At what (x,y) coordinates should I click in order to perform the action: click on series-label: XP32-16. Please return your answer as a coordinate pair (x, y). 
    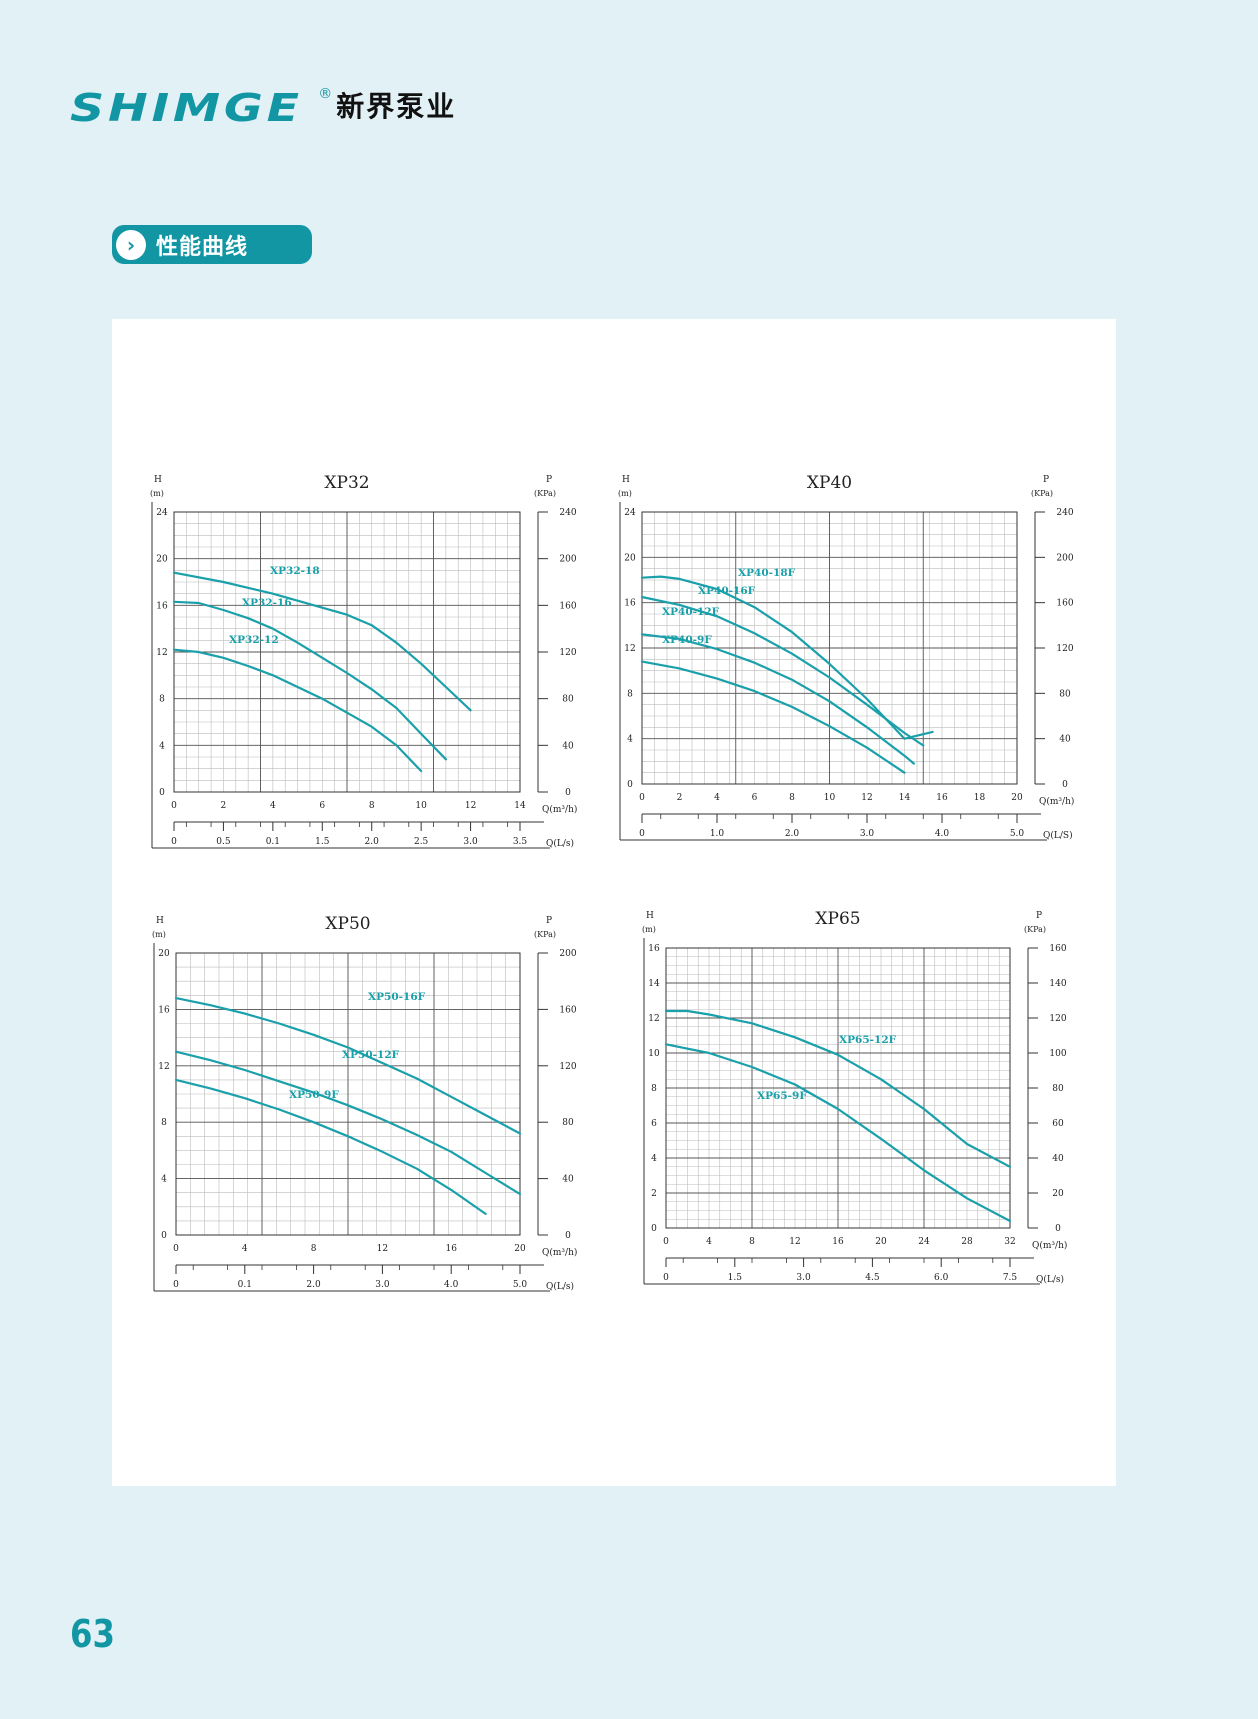
    Looking at the image, I should click on (267, 603).